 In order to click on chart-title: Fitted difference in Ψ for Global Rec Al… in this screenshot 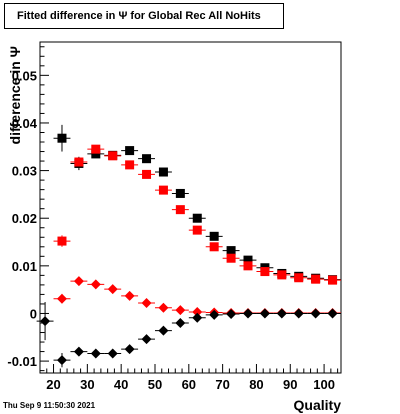, I will do `click(144, 16)`.